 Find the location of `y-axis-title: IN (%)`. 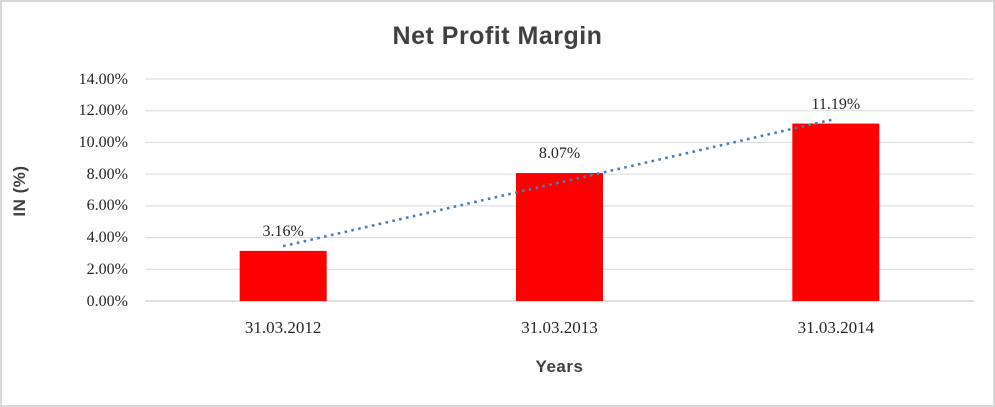

y-axis-title: IN (%) is located at coordinates (19, 191).